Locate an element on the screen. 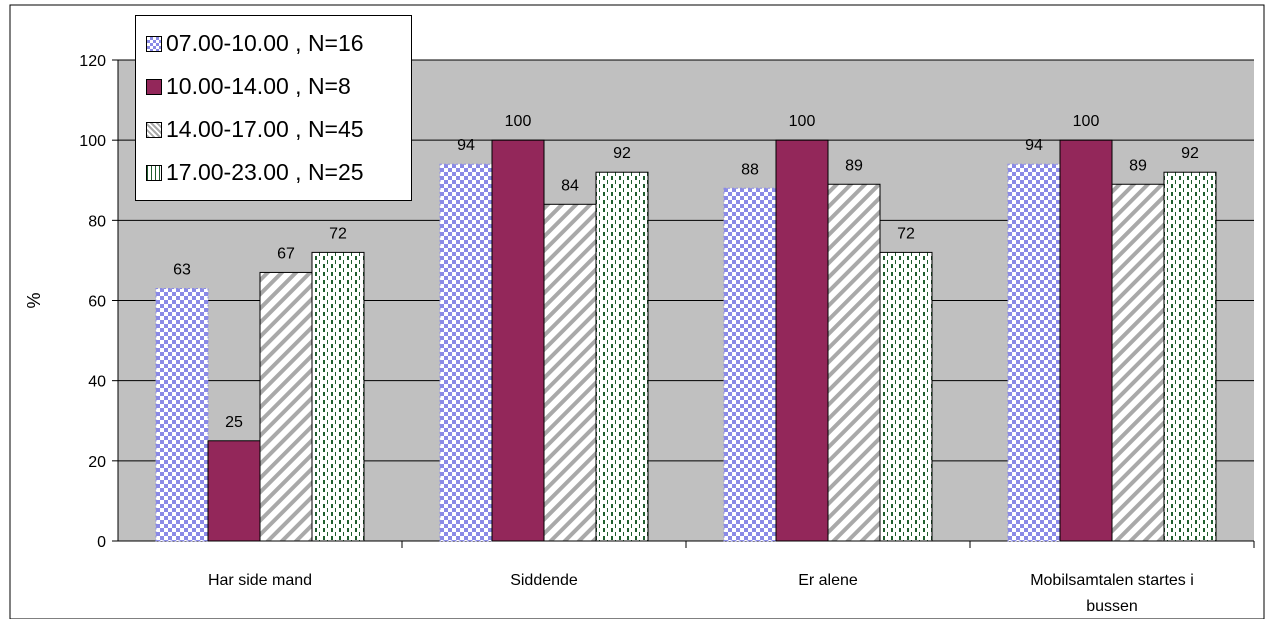 The width and height of the screenshot is (1274, 624). legend-item-2: 14.00-17.00 , N=45 is located at coordinates (278, 129).